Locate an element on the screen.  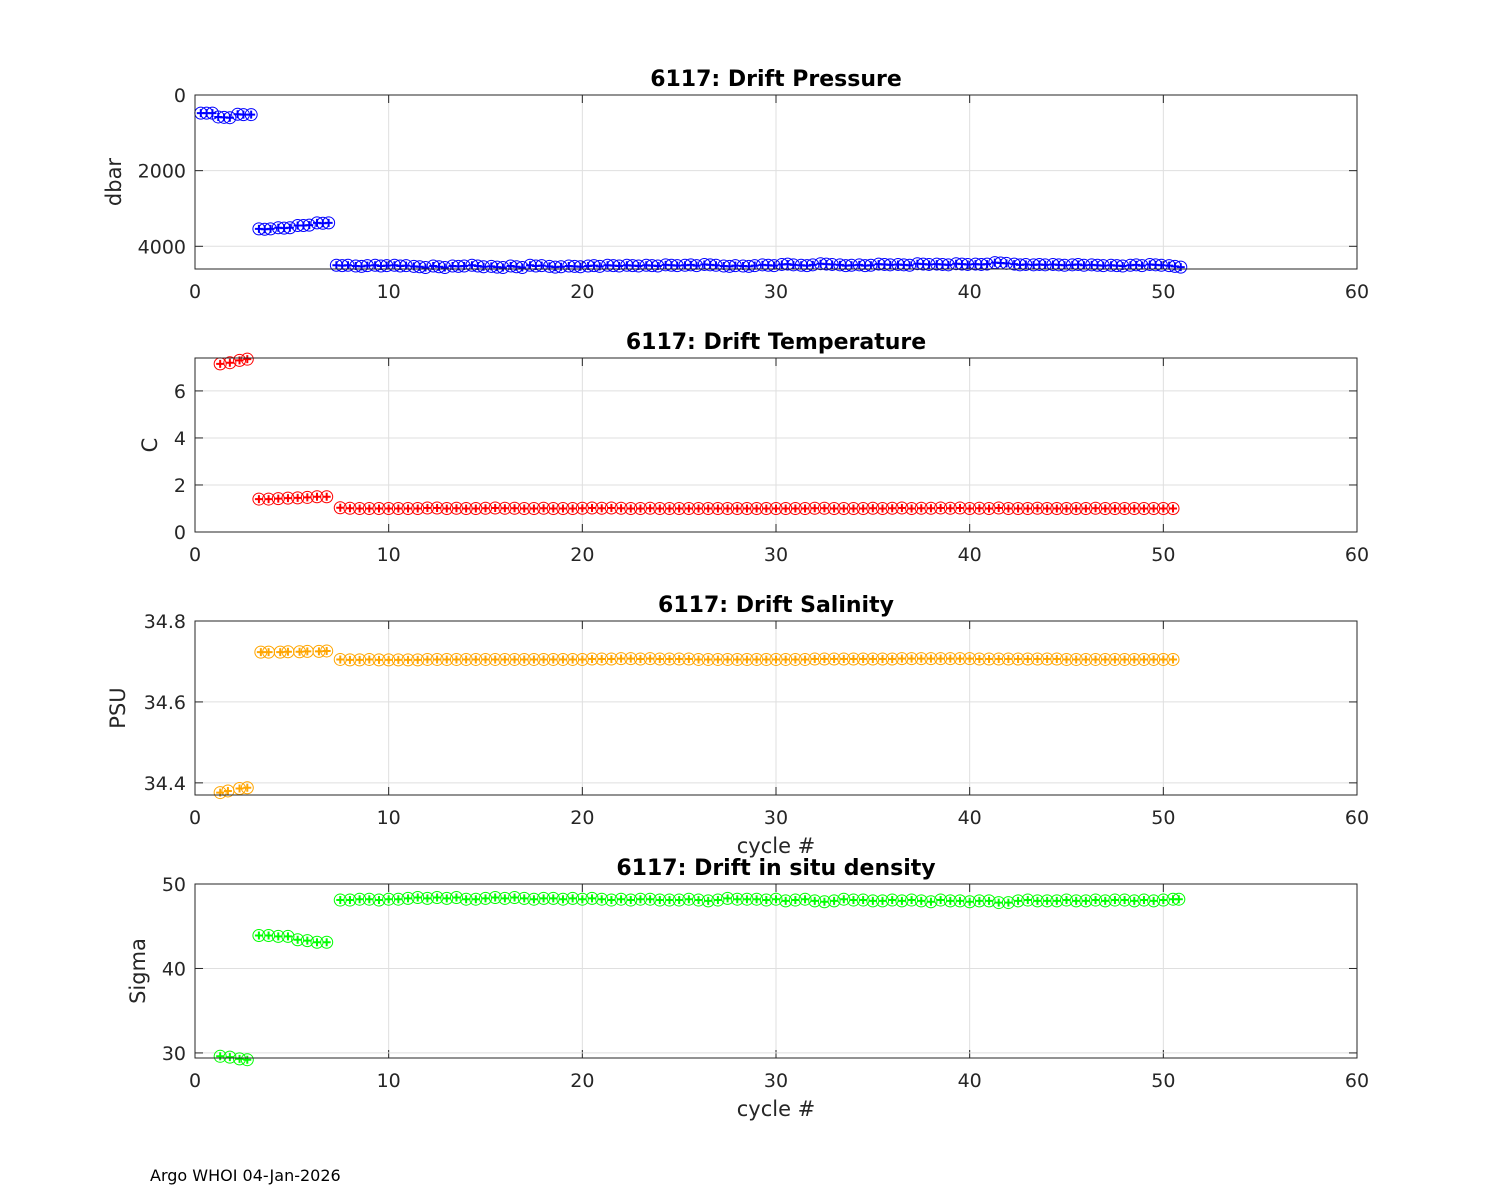
chart-title: 6117: Drift in situ density is located at coordinates (775, 868).